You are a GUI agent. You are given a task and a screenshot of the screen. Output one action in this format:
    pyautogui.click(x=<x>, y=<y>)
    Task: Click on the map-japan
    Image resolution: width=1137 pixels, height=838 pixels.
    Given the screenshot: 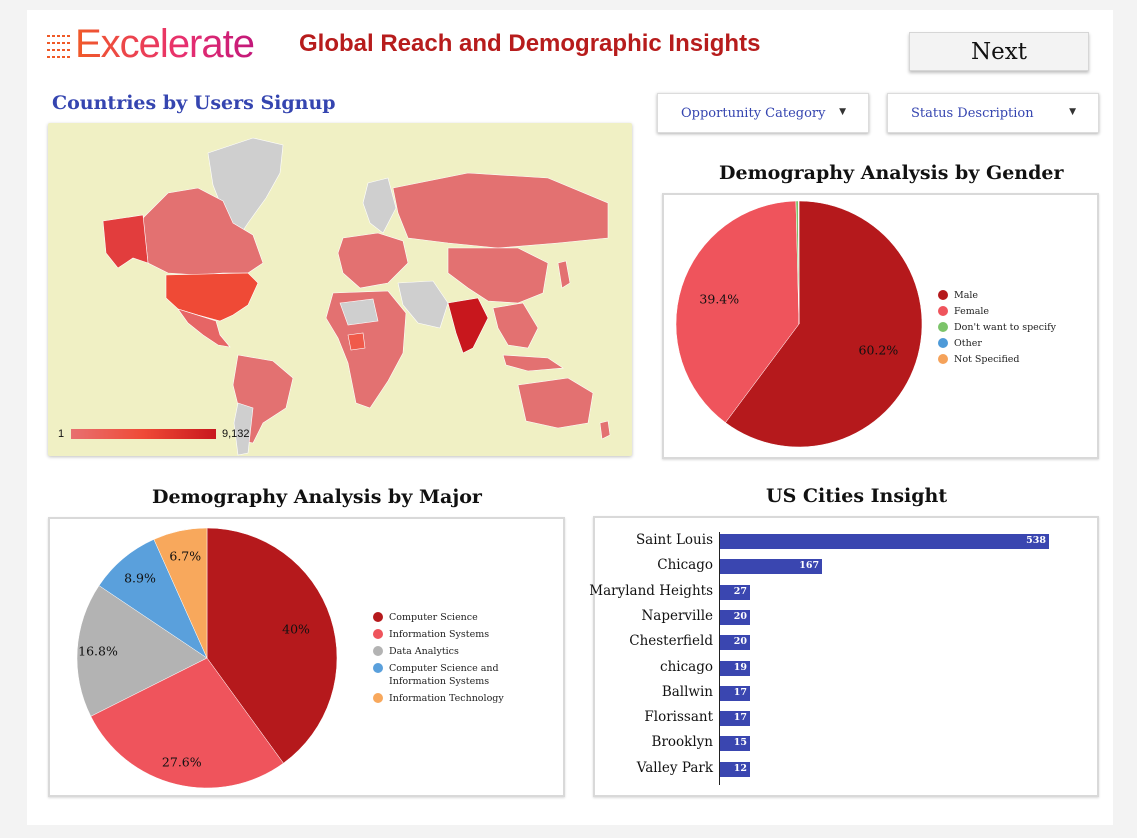 What is the action you would take?
    pyautogui.click(x=564, y=274)
    